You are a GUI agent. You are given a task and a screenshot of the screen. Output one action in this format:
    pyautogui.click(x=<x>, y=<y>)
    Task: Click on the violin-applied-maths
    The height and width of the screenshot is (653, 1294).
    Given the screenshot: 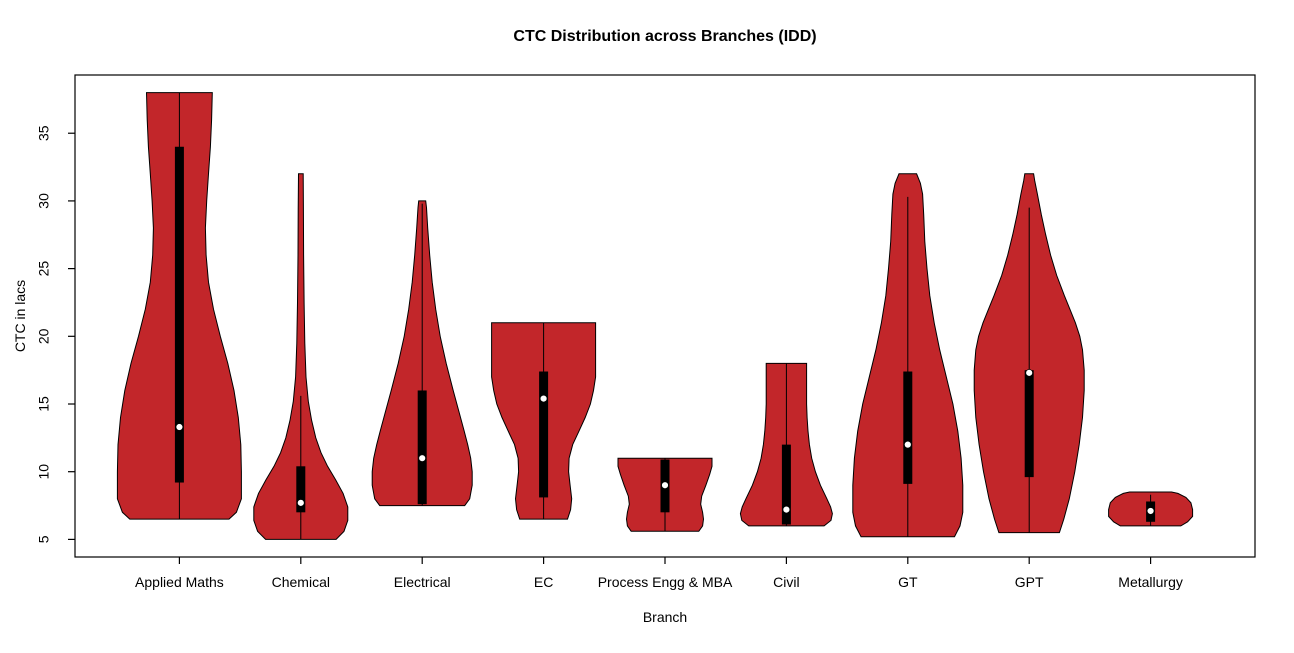 What is the action you would take?
    pyautogui.click(x=179, y=306)
    